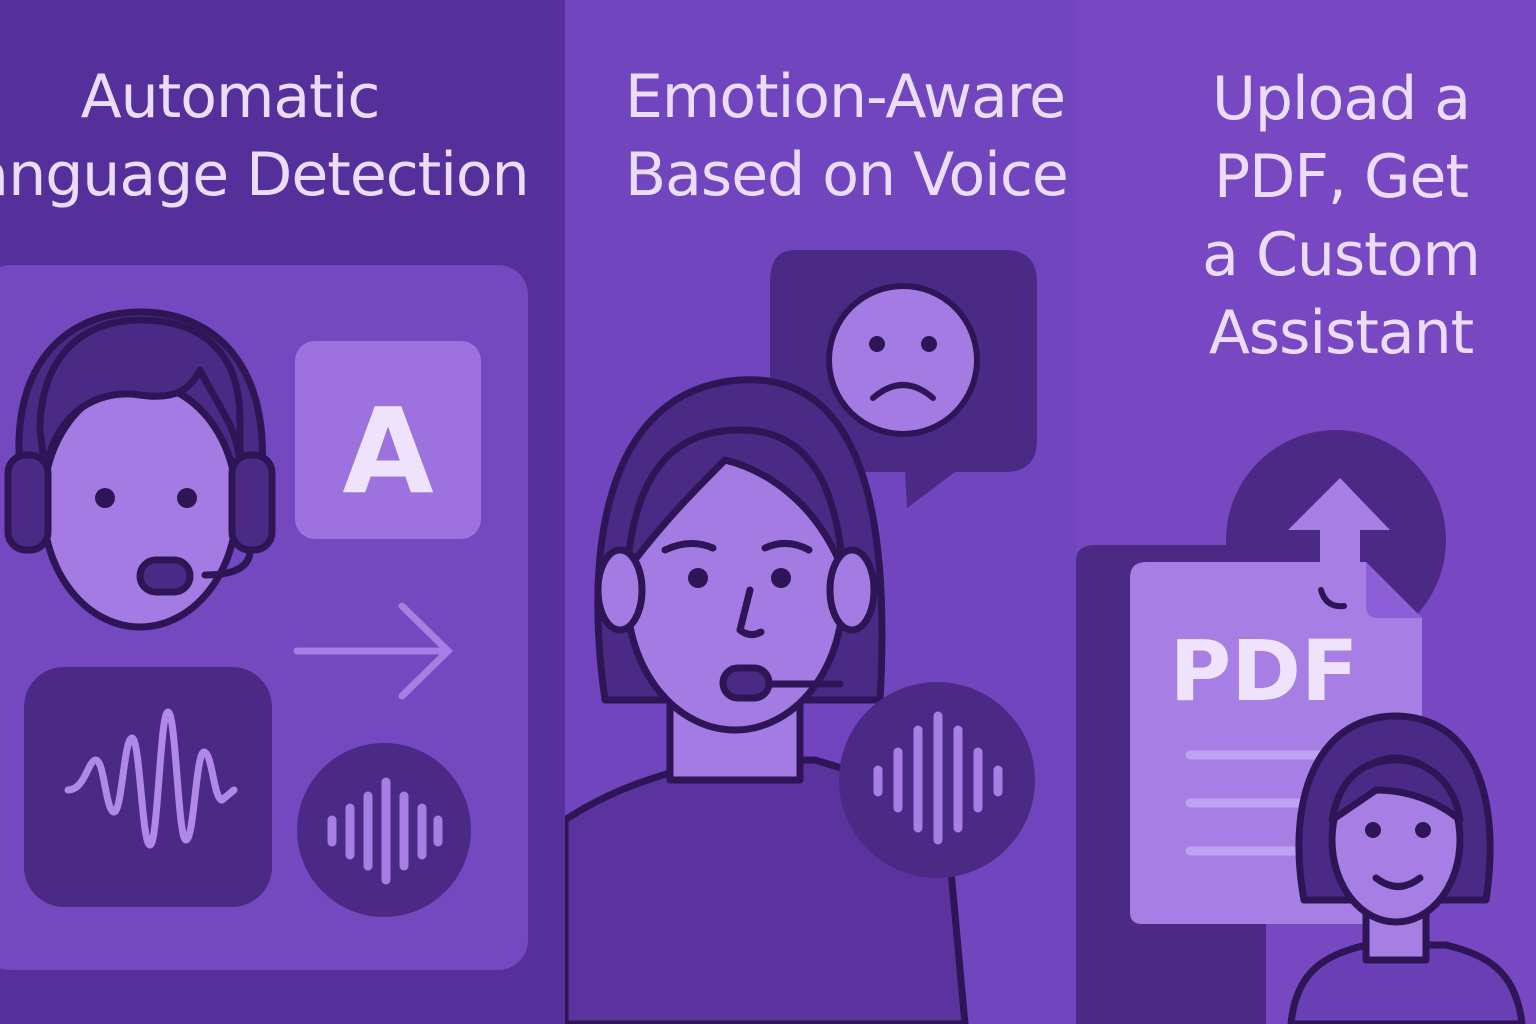 This screenshot has width=1536, height=1024. I want to click on heading-emotion-aware: Emotion-Aware Based on Voice, so click(847, 136).